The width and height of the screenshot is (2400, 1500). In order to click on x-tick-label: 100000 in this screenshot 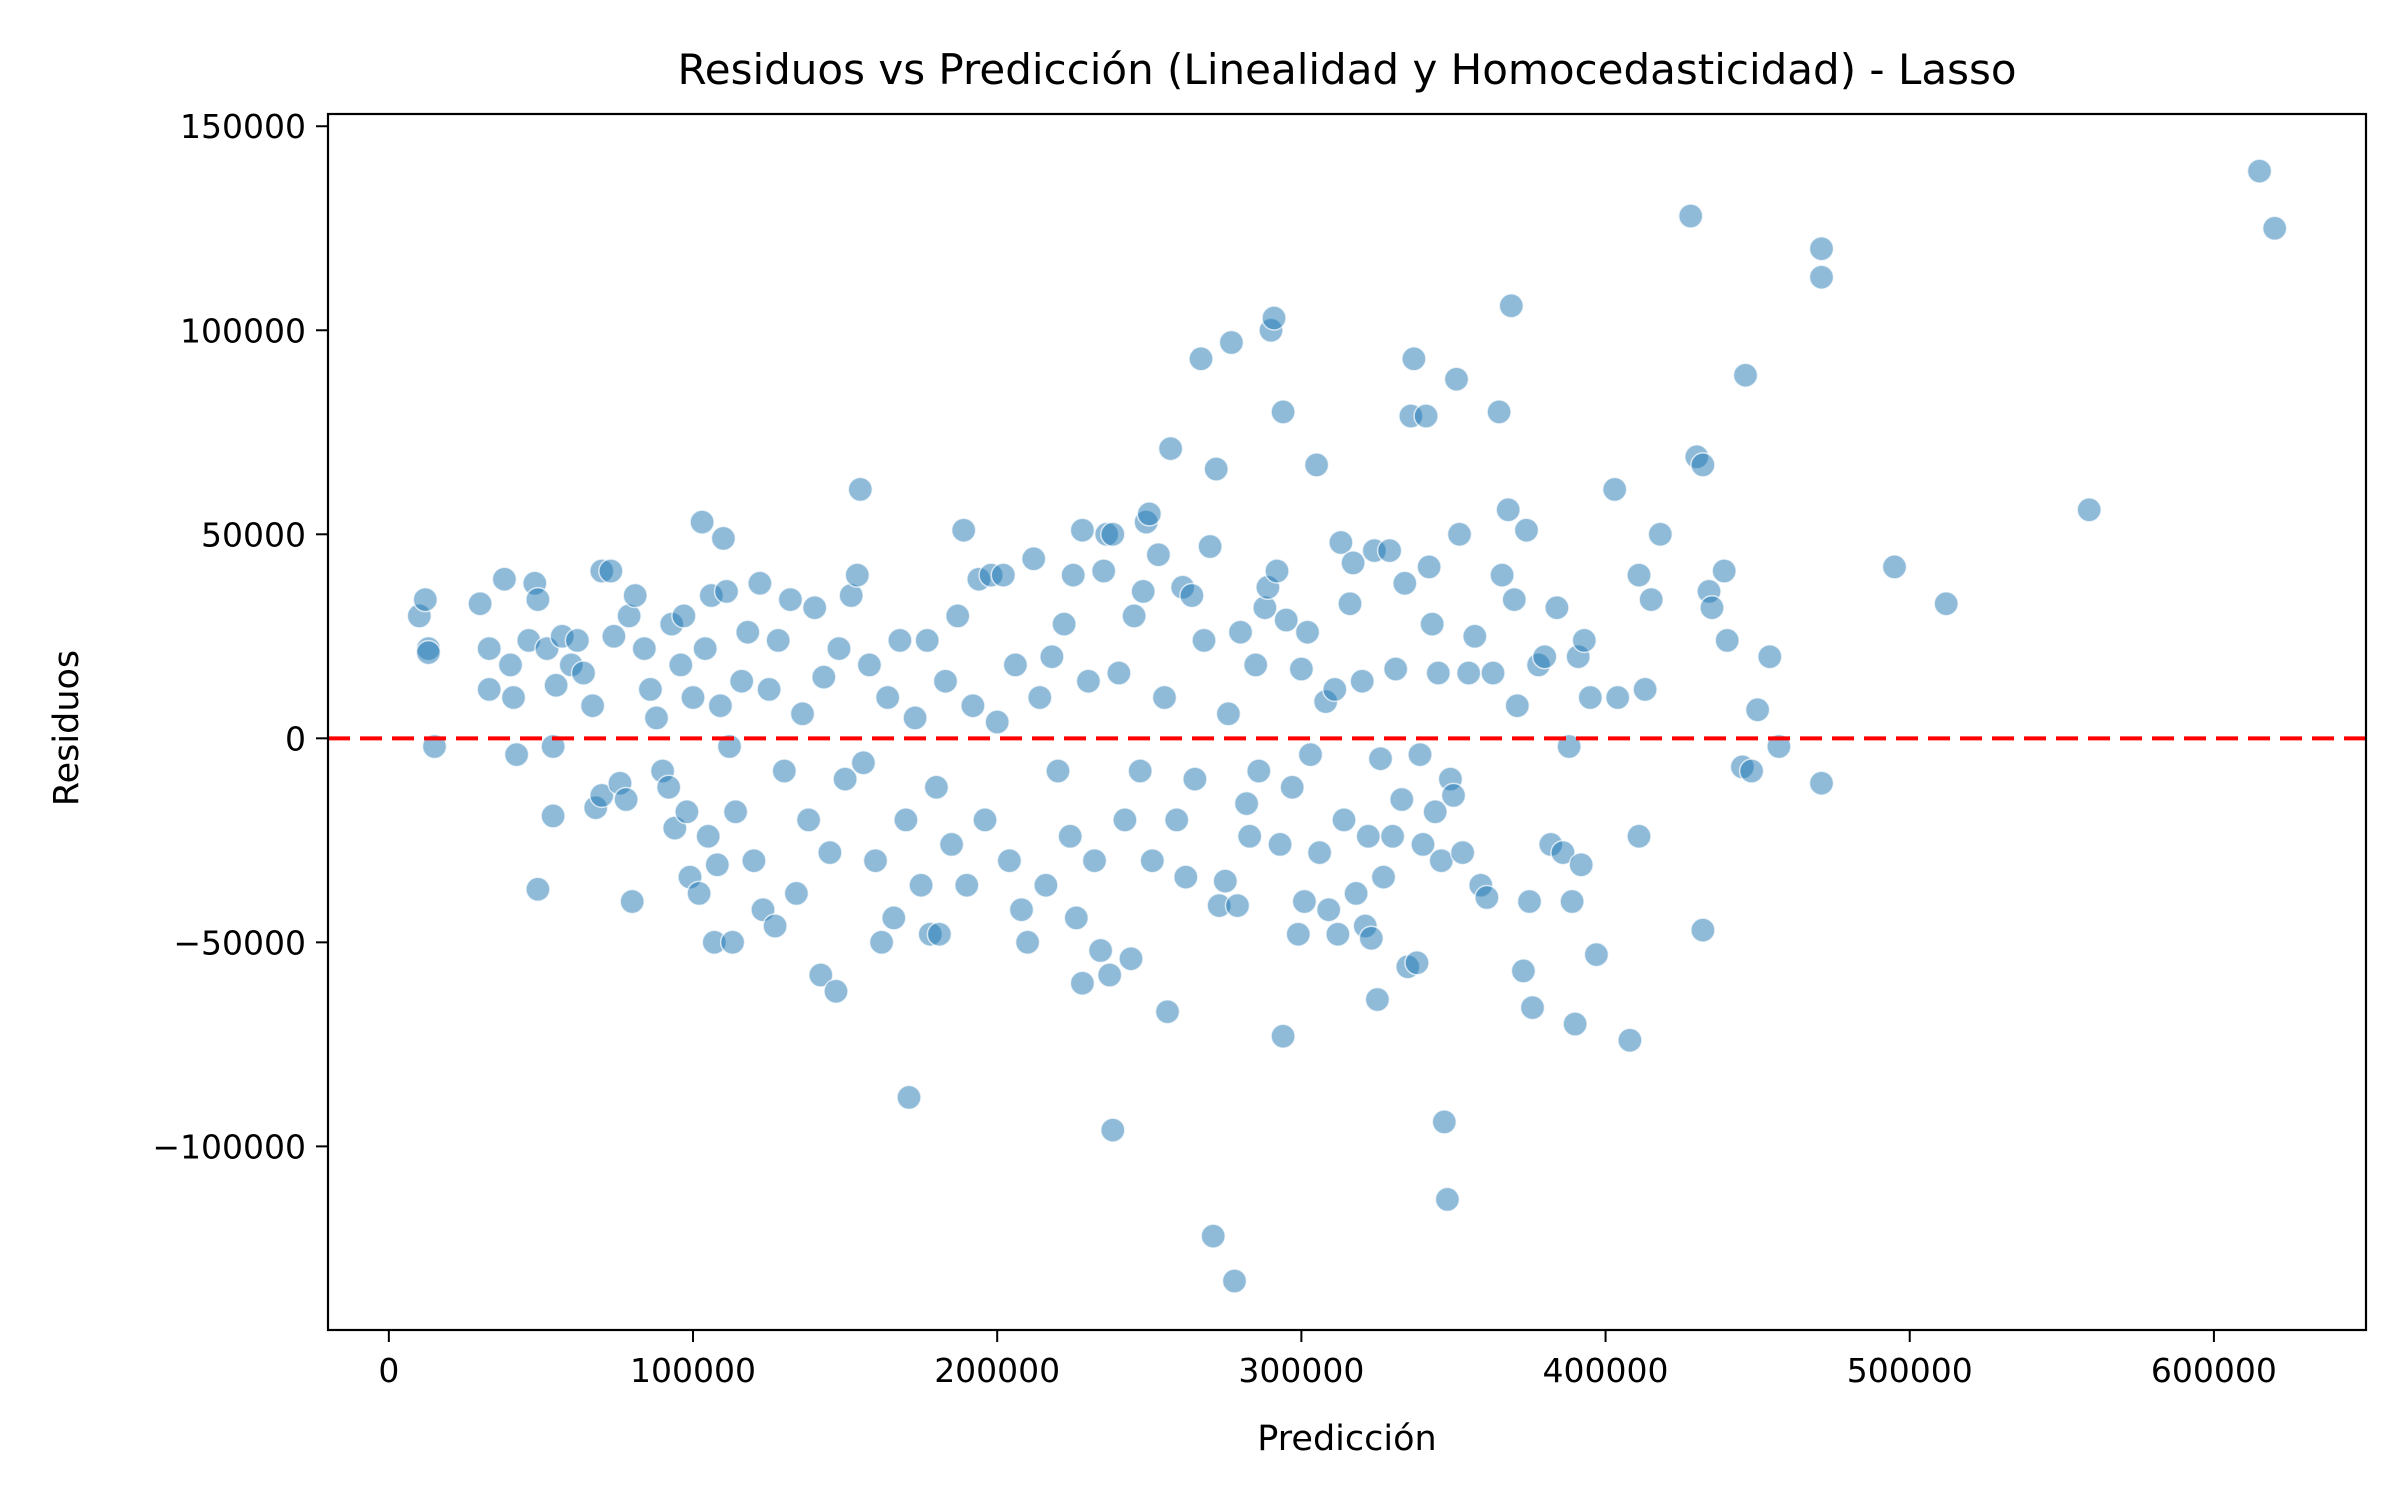, I will do `click(693, 1370)`.